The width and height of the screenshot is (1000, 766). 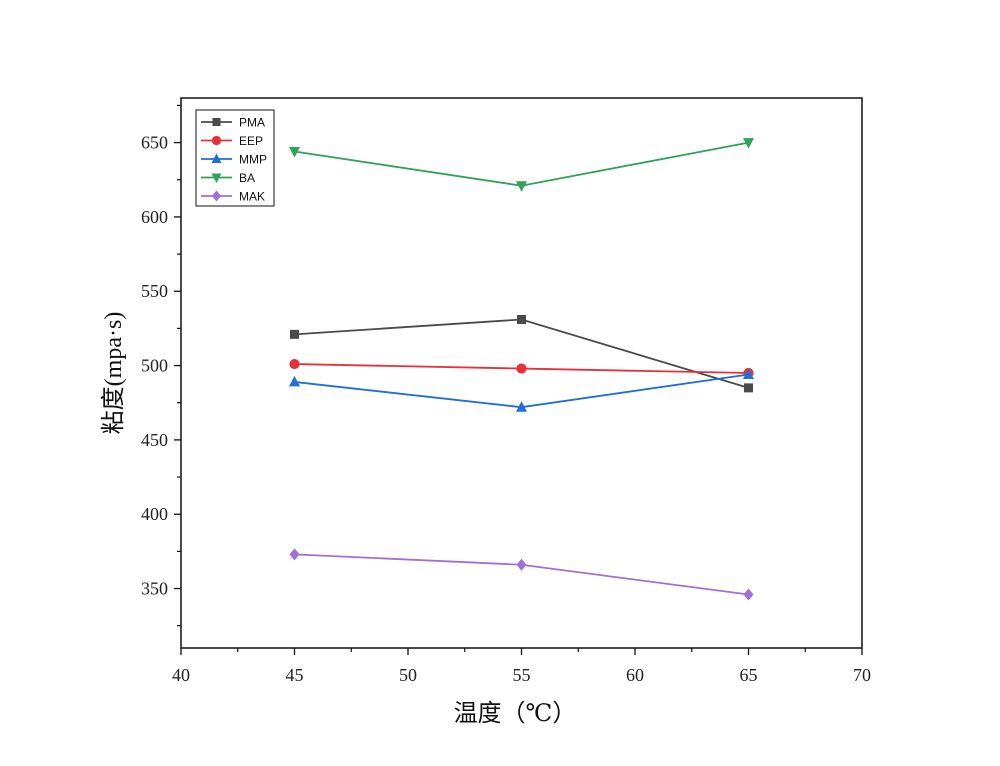 I want to click on legend-item-mak: MAK, so click(x=233, y=197).